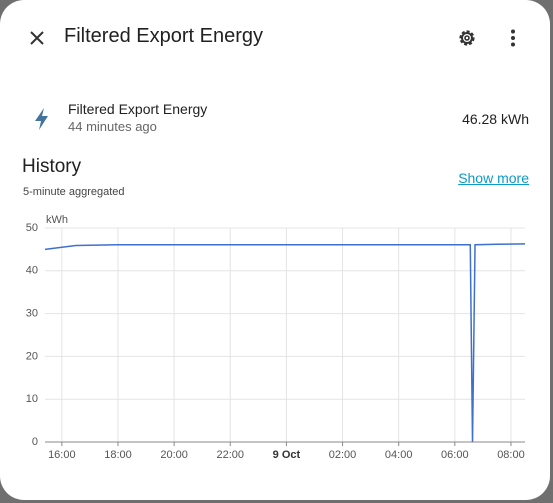 This screenshot has width=553, height=503. What do you see at coordinates (32, 271) in the screenshot?
I see `y-tick-label: 40` at bounding box center [32, 271].